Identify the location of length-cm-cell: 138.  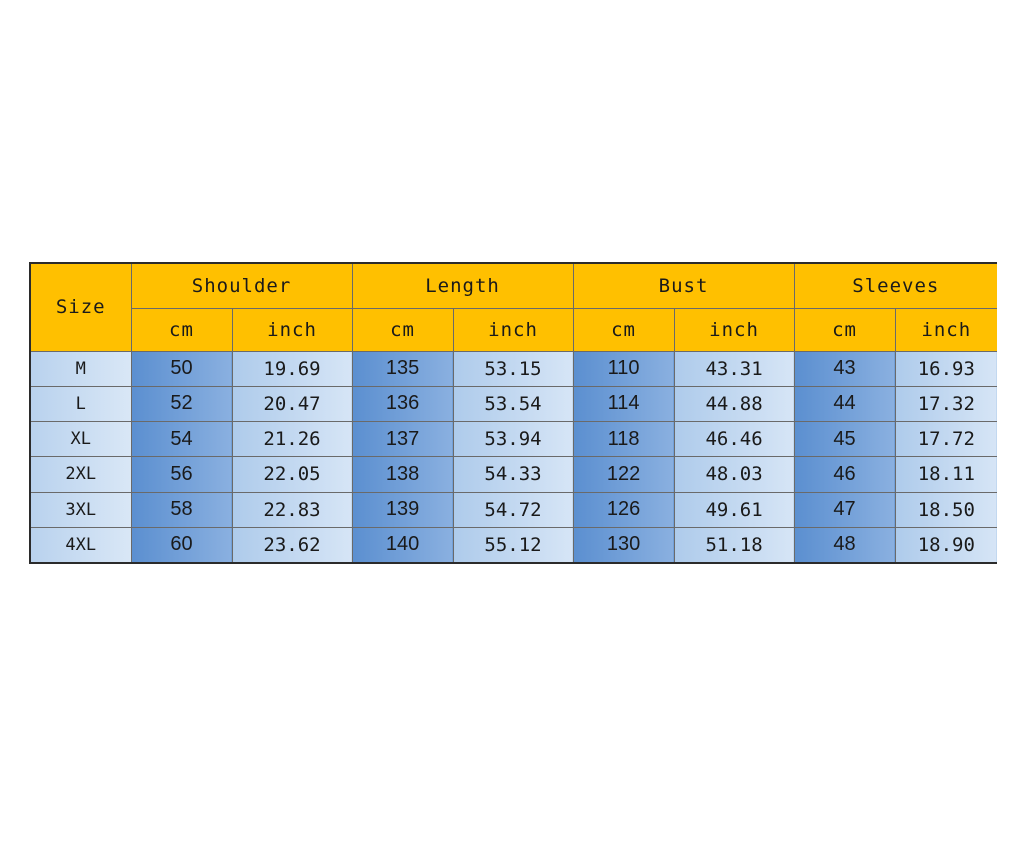
(402, 474).